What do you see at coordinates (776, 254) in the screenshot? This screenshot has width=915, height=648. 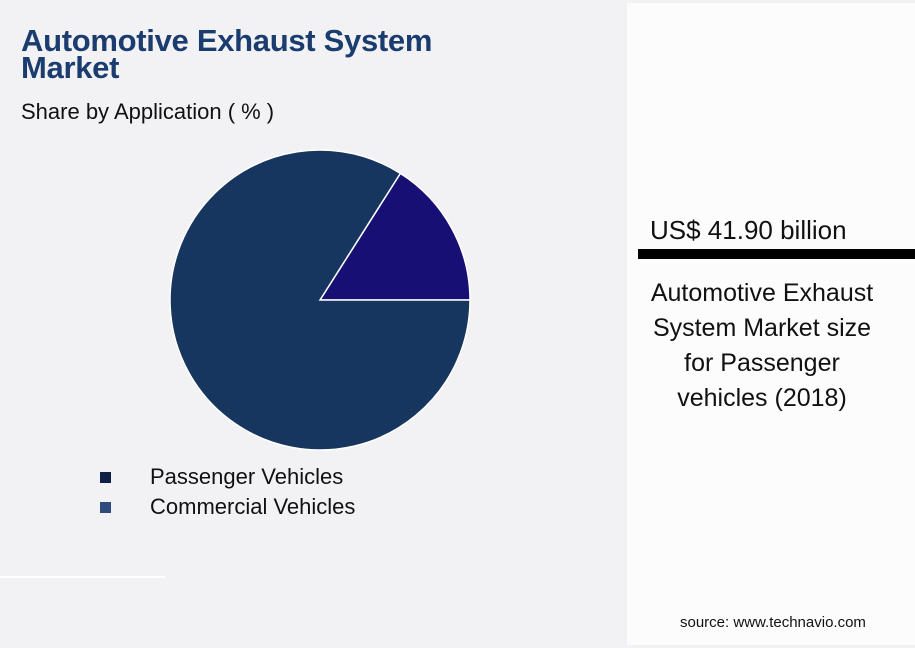 I see `value-underline` at bounding box center [776, 254].